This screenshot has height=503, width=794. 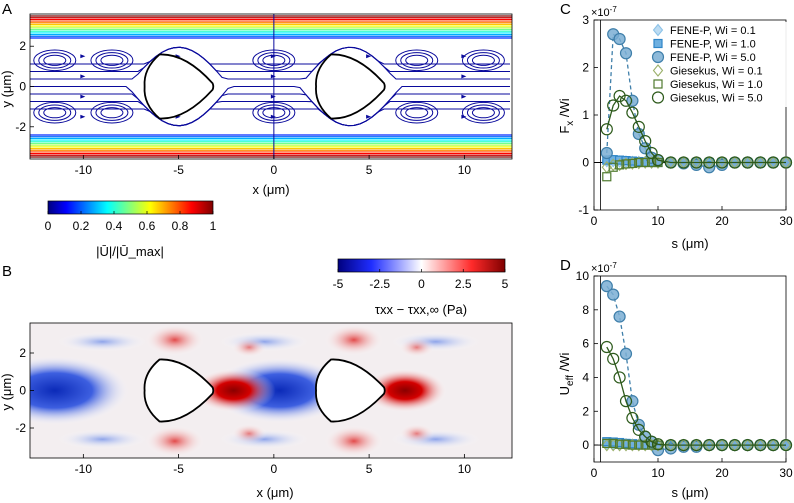 I want to click on panel-d-ytick-label: 2, so click(x=585, y=411).